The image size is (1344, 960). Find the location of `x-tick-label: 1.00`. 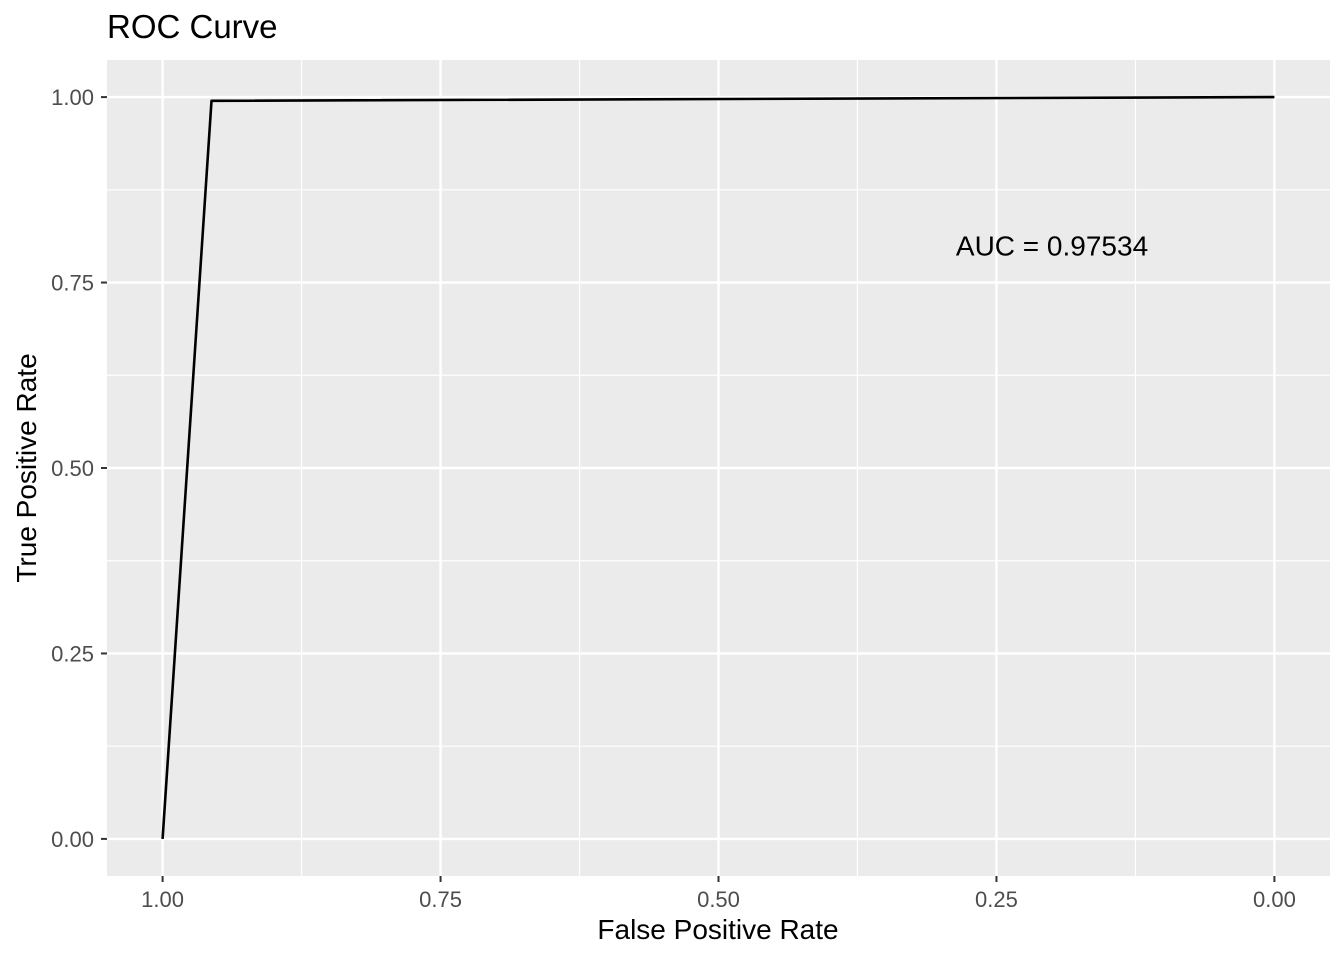

x-tick-label: 1.00 is located at coordinates (162, 899).